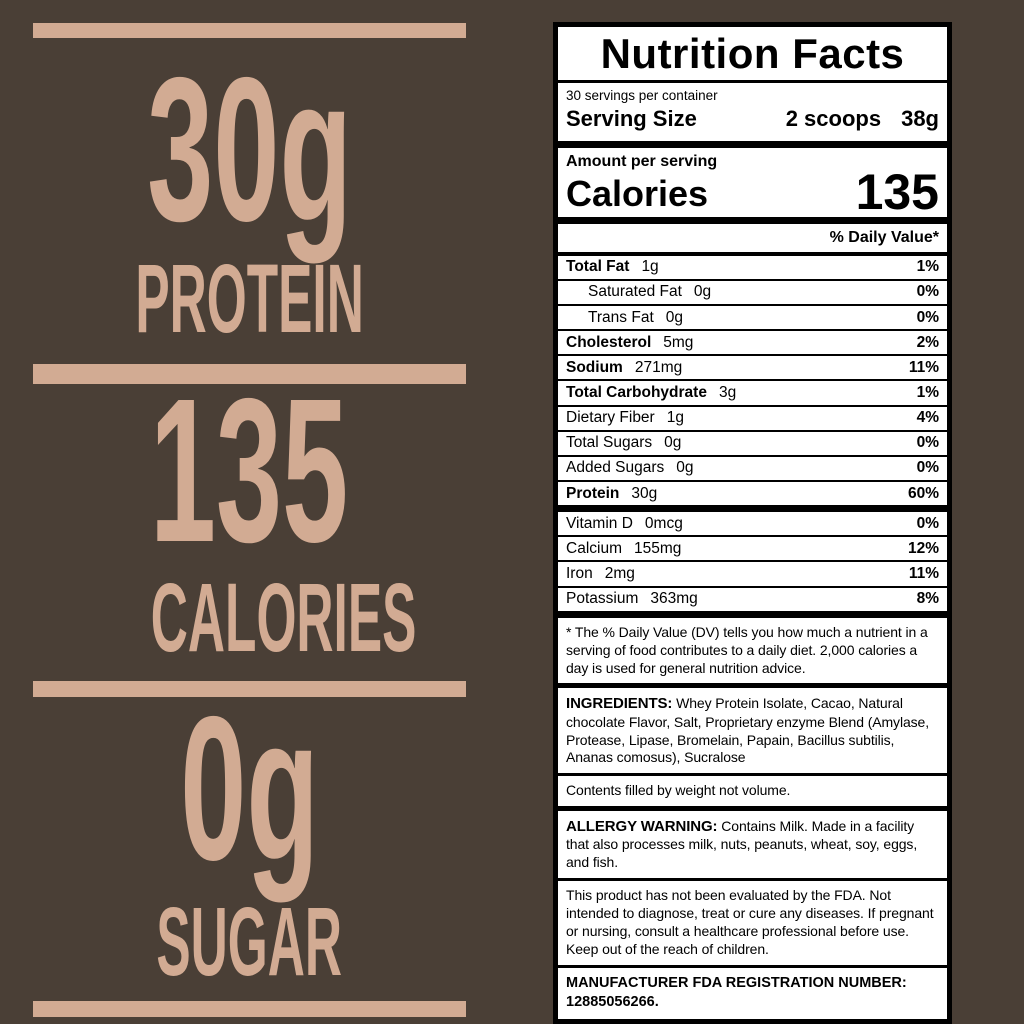 This screenshot has height=1024, width=1024. What do you see at coordinates (833, 119) in the screenshot?
I see `serving-size-scoops: 2 scoops` at bounding box center [833, 119].